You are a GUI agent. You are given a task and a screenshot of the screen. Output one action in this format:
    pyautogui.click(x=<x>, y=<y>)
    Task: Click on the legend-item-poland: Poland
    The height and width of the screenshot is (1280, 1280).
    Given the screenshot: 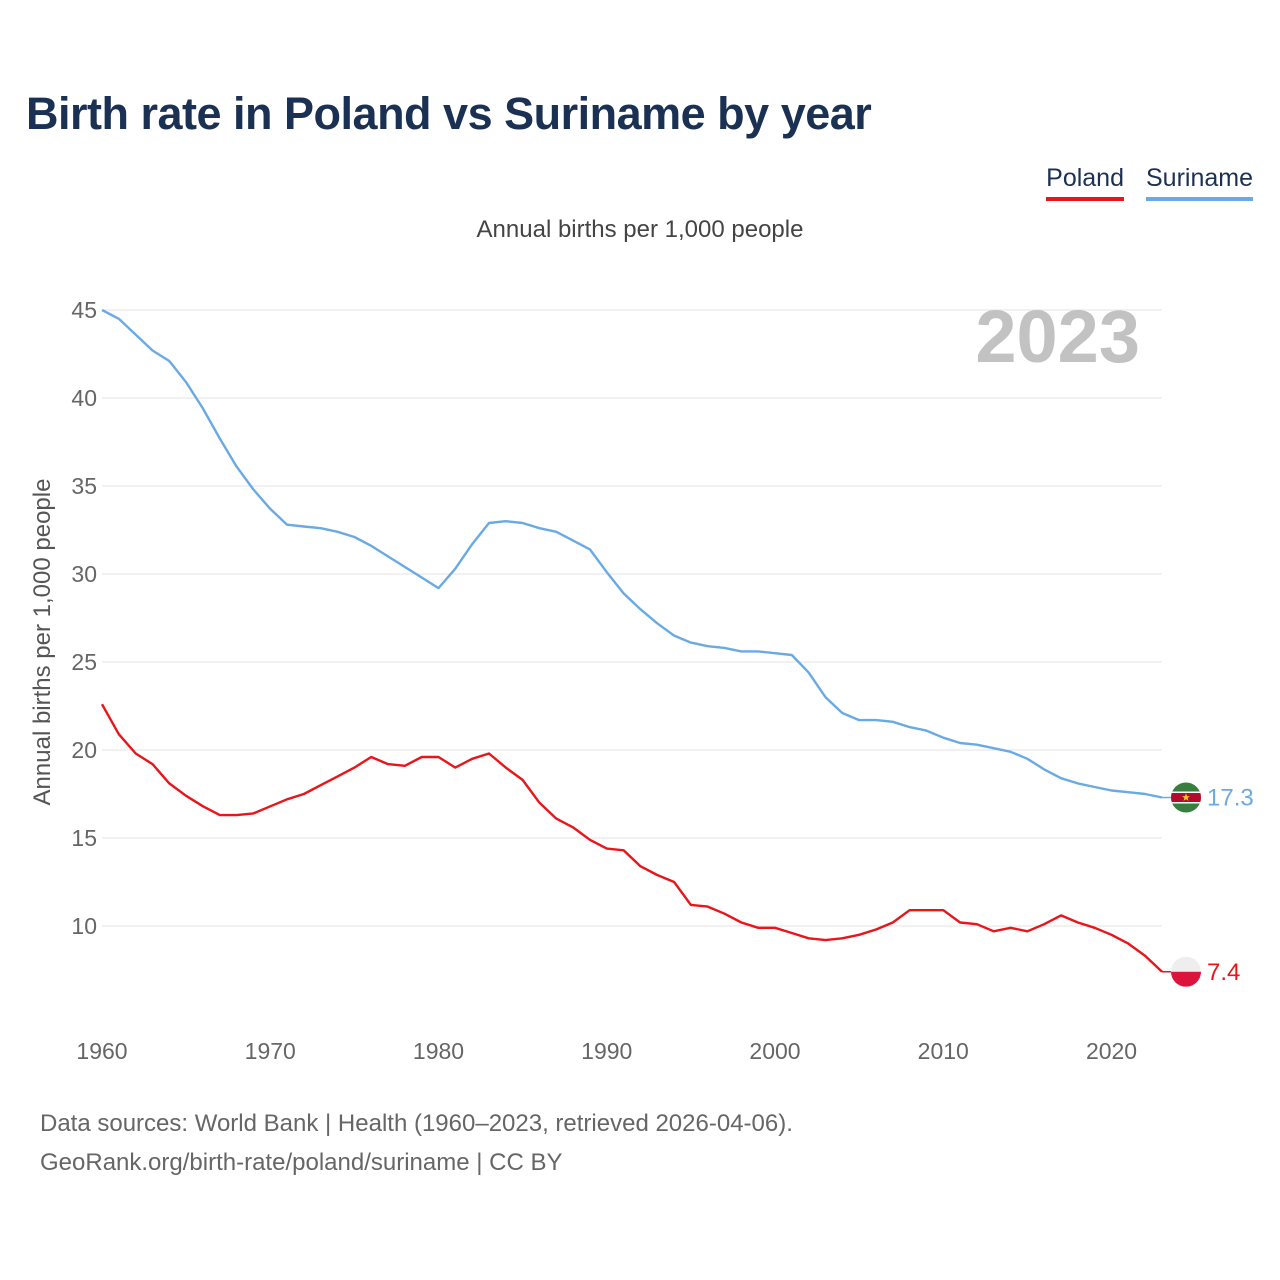 What is the action you would take?
    pyautogui.click(x=1085, y=182)
    